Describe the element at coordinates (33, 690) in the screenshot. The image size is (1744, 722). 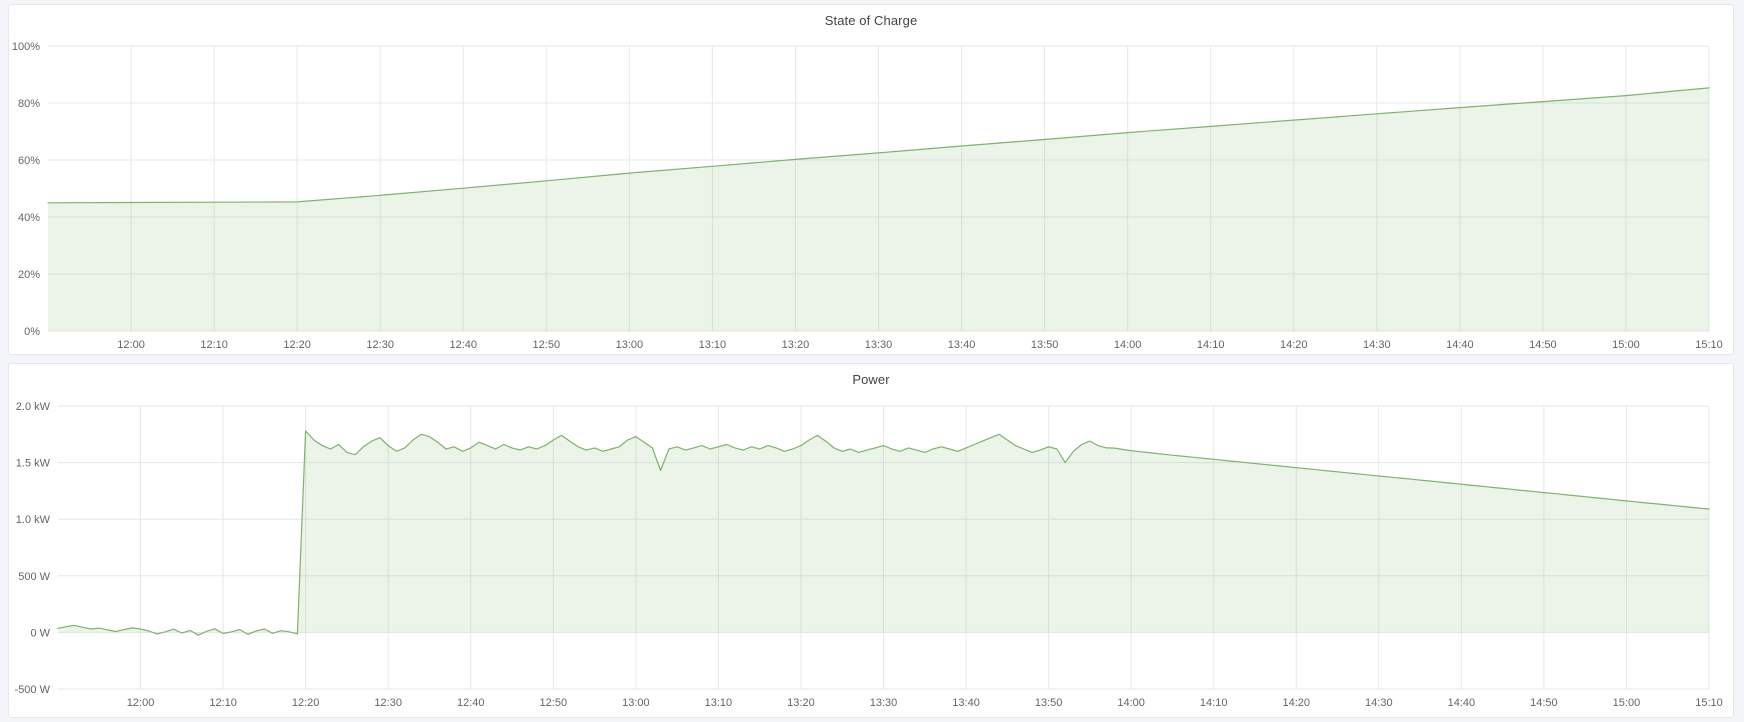
I see `y-tick-label: -500 W` at that location.